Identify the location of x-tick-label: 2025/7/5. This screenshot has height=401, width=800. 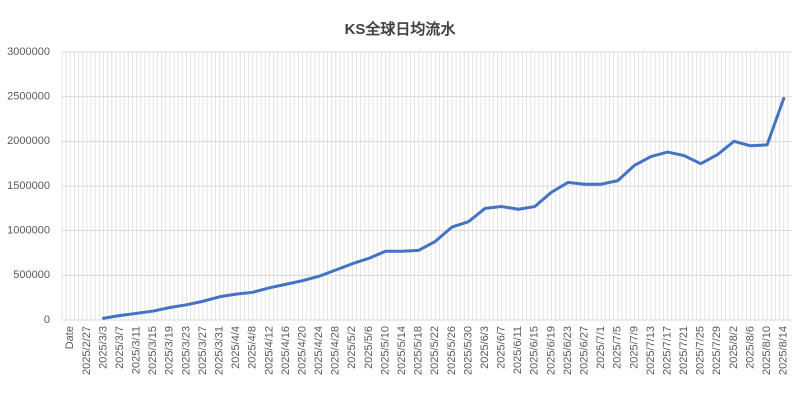
(618, 347).